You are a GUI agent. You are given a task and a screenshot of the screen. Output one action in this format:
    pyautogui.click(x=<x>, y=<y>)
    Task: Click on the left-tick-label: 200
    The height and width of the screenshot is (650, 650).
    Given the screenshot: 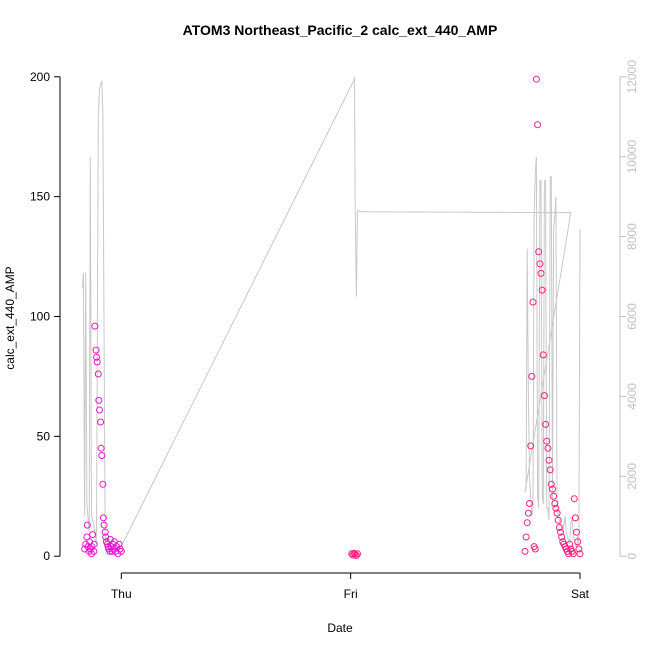 What is the action you would take?
    pyautogui.click(x=40, y=77)
    